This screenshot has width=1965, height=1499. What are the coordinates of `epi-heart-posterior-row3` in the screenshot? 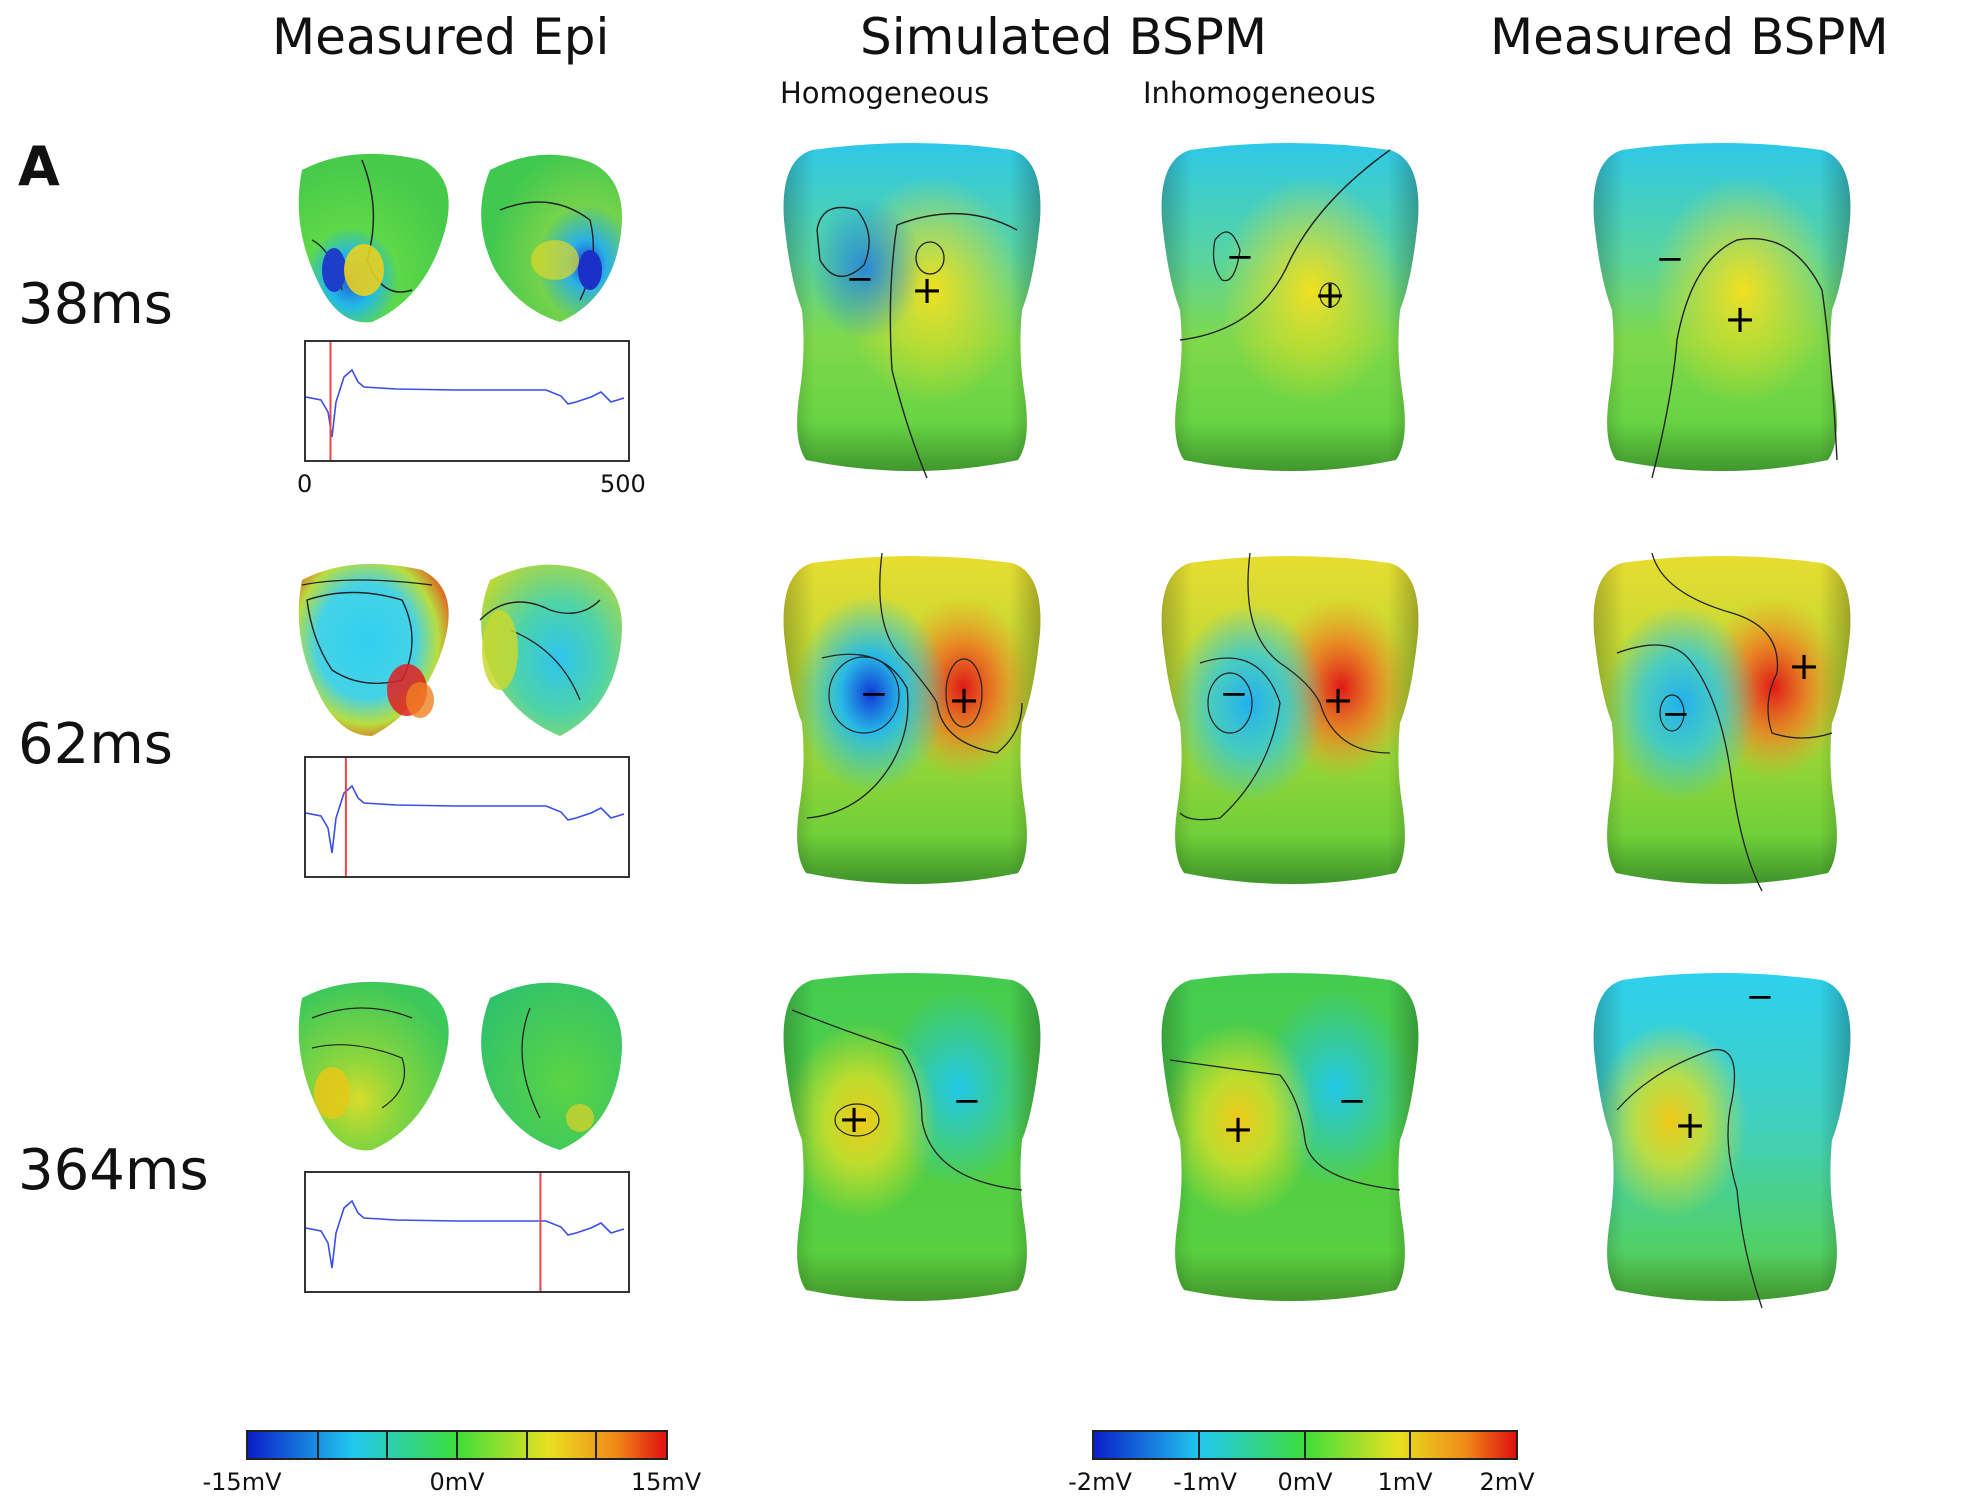 It's located at (551, 1066).